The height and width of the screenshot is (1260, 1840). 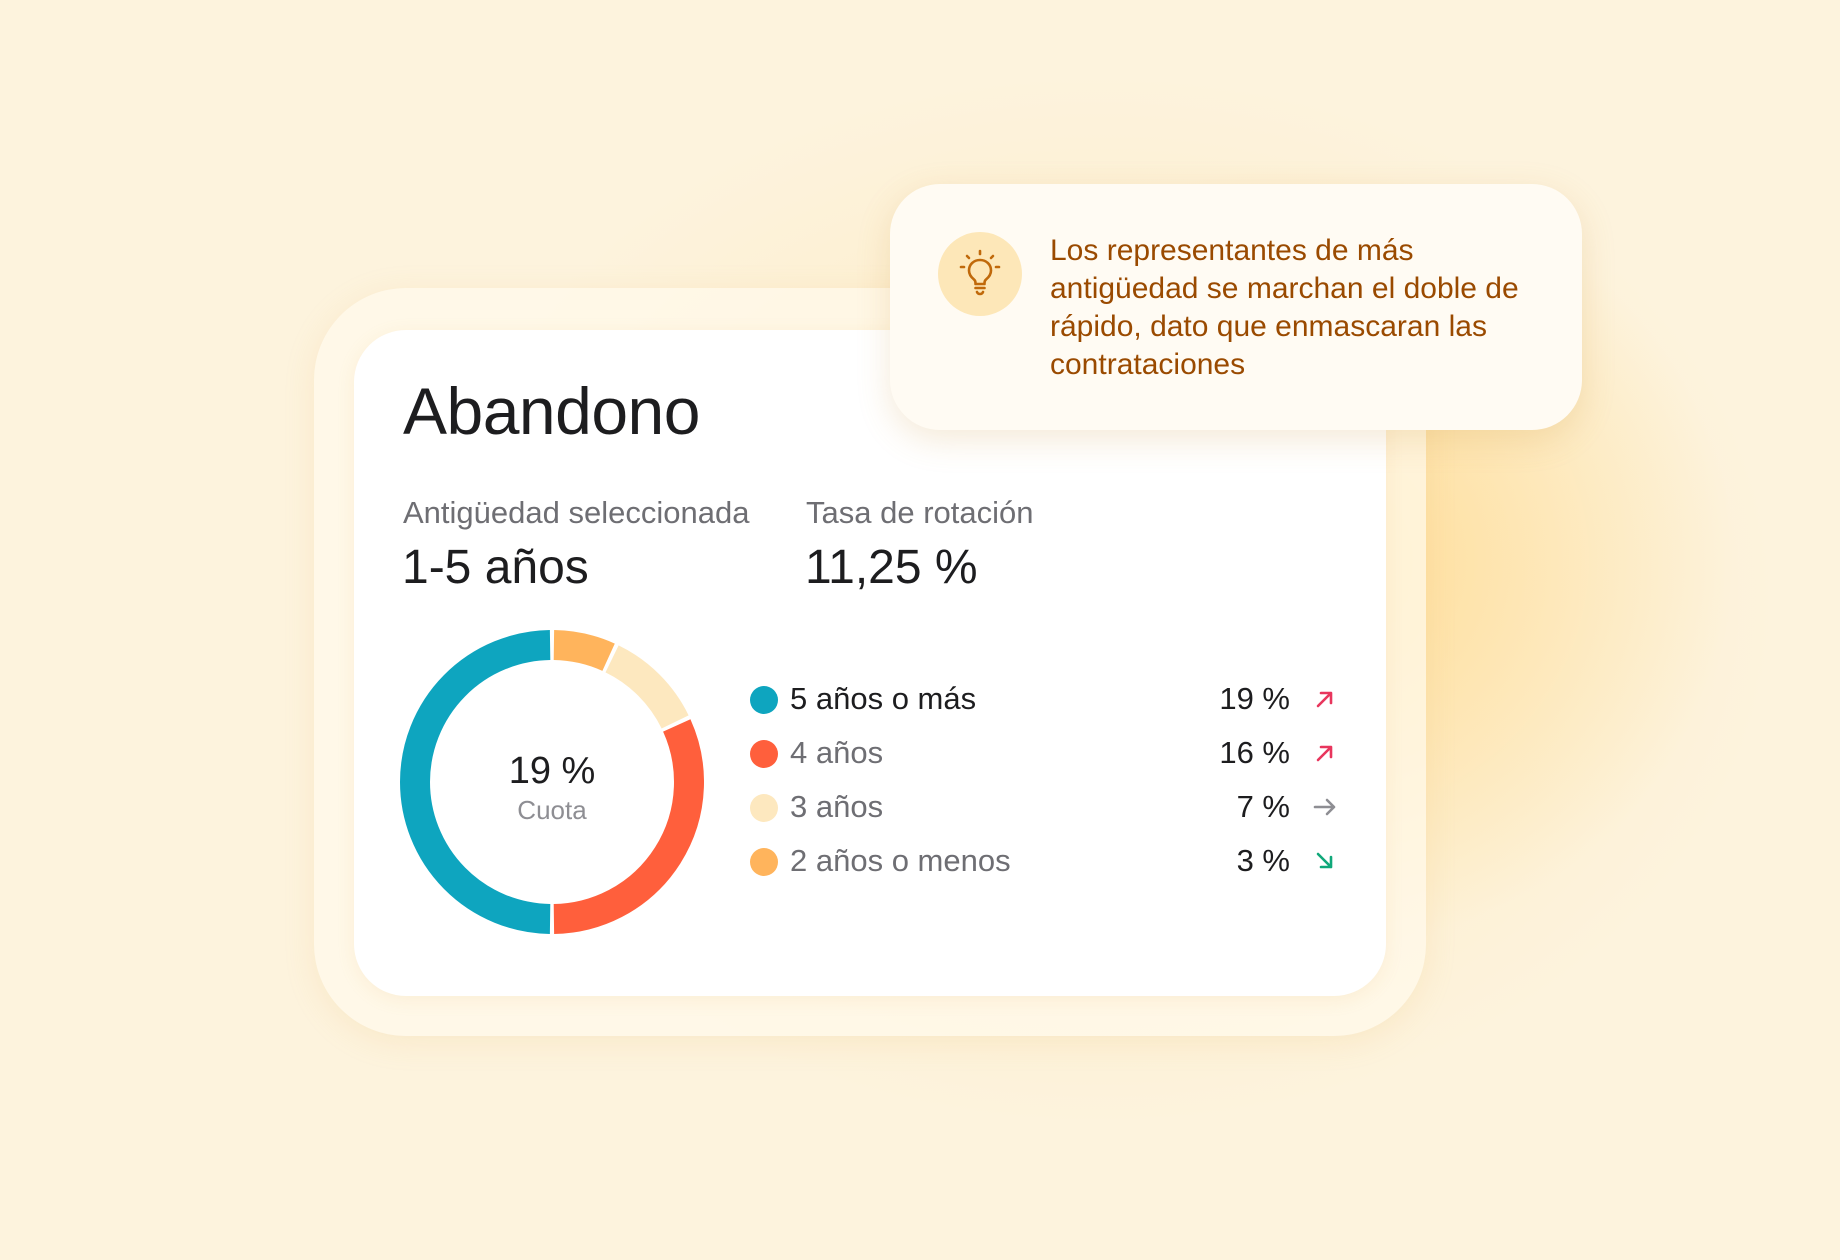 What do you see at coordinates (883, 698) in the screenshot?
I see `legend-label: 5 años o más` at bounding box center [883, 698].